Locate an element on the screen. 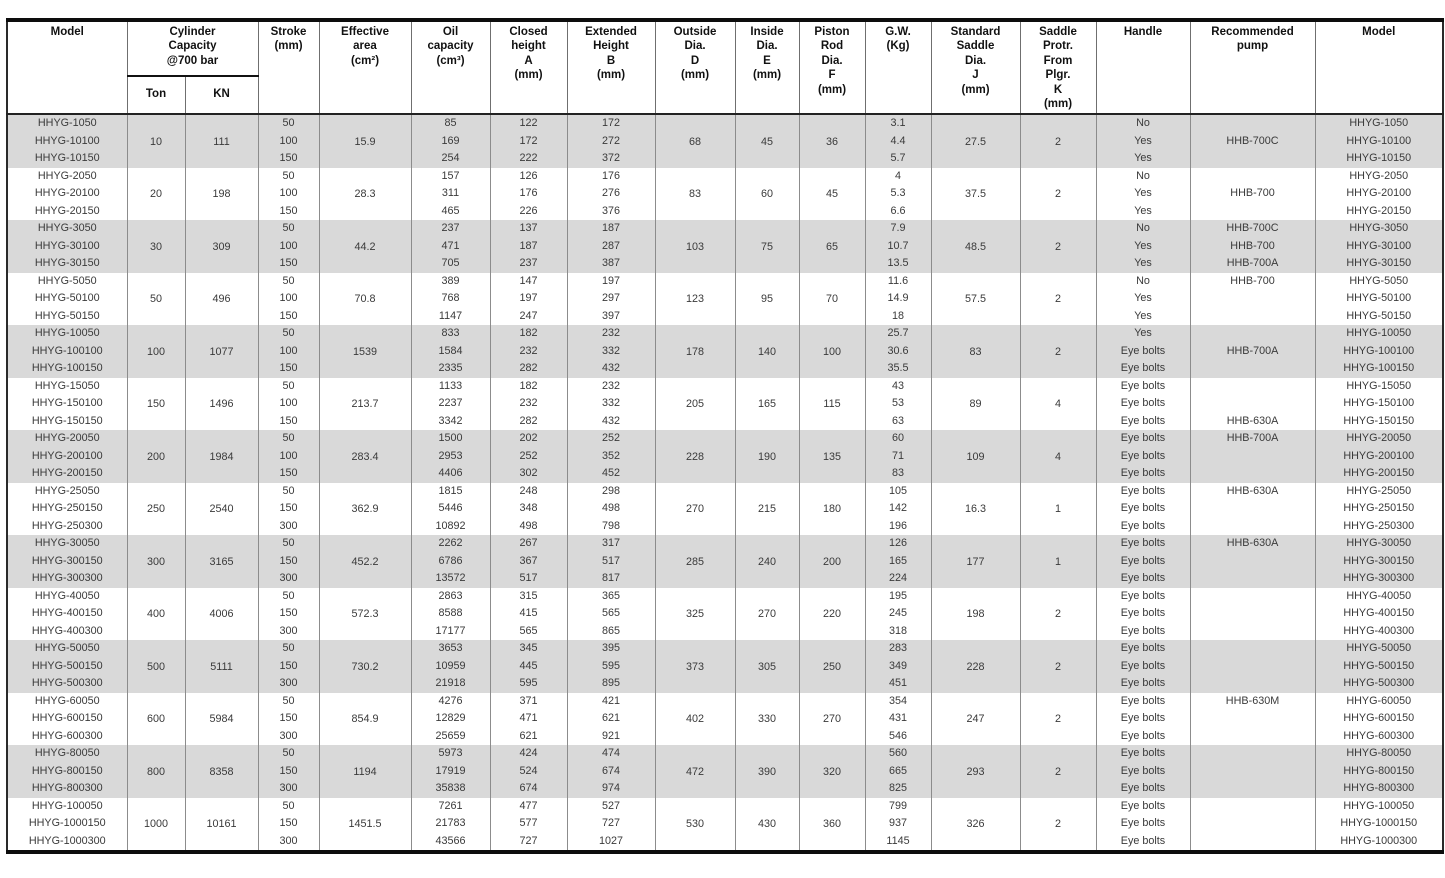 Image resolution: width=1445 pixels, height=878 pixels. cell-outside-dia: 285 is located at coordinates (695, 561).